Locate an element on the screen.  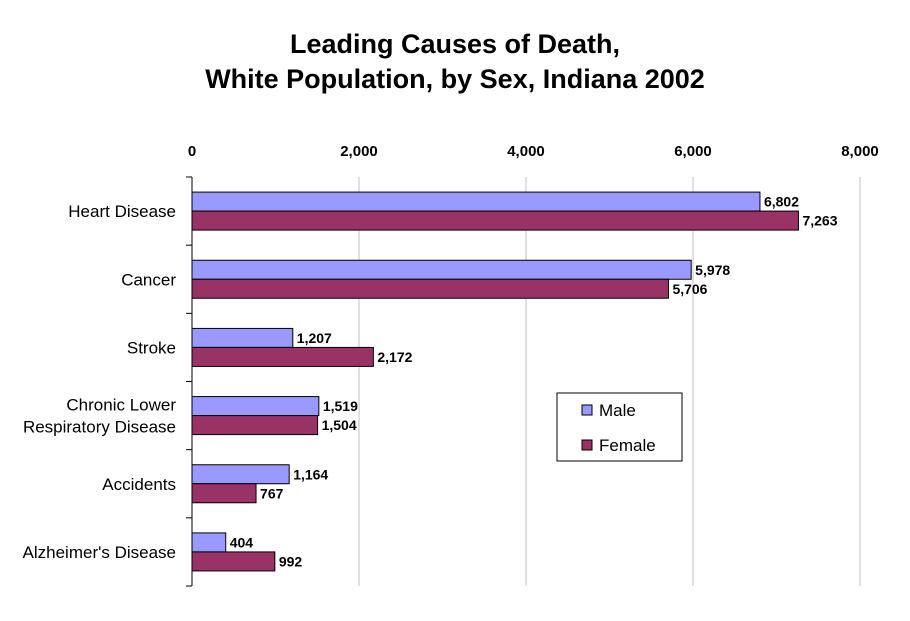
data-label: 1,504 is located at coordinates (339, 425).